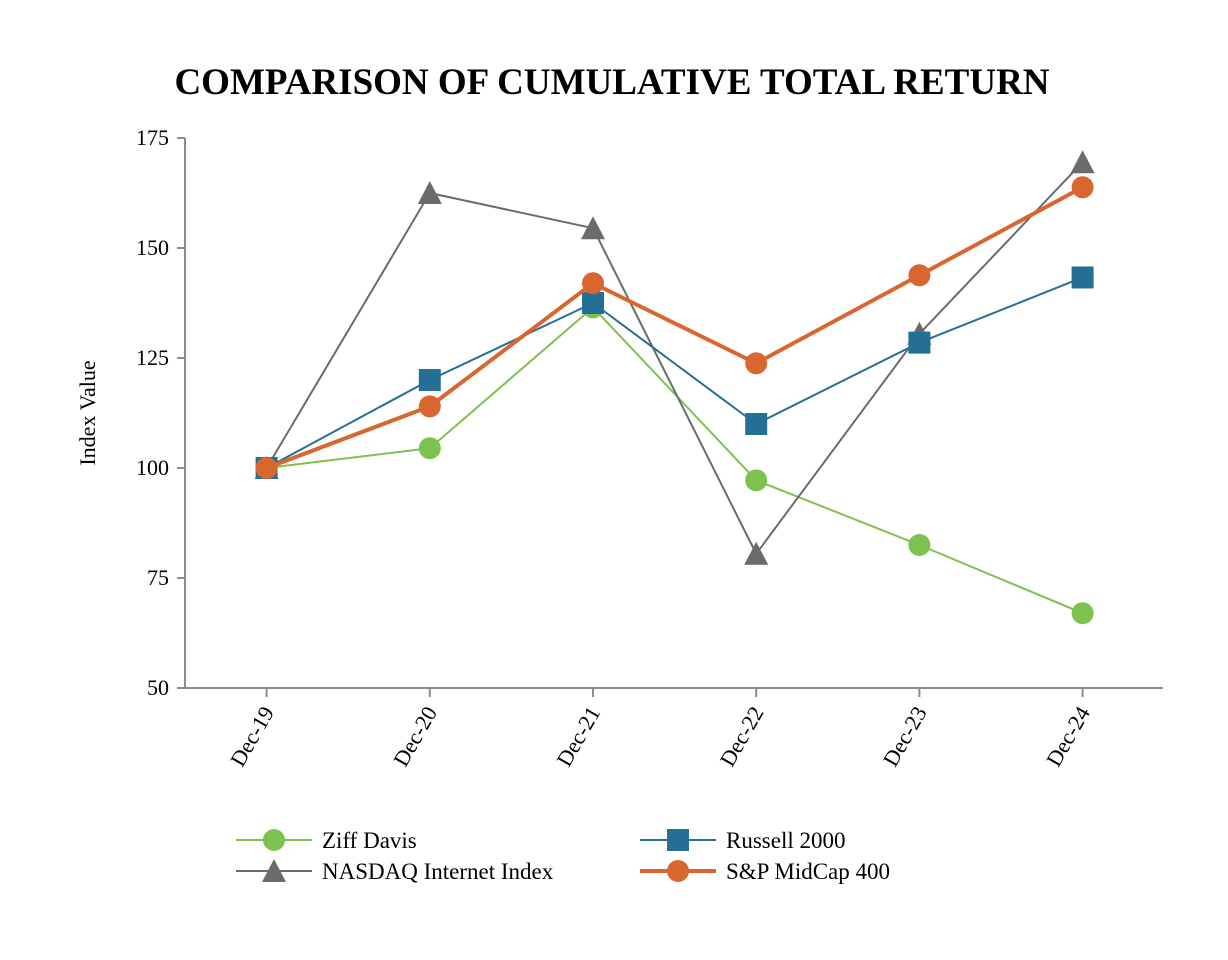  I want to click on legend-item-russell-2000: Russell 2000, so click(742, 840).